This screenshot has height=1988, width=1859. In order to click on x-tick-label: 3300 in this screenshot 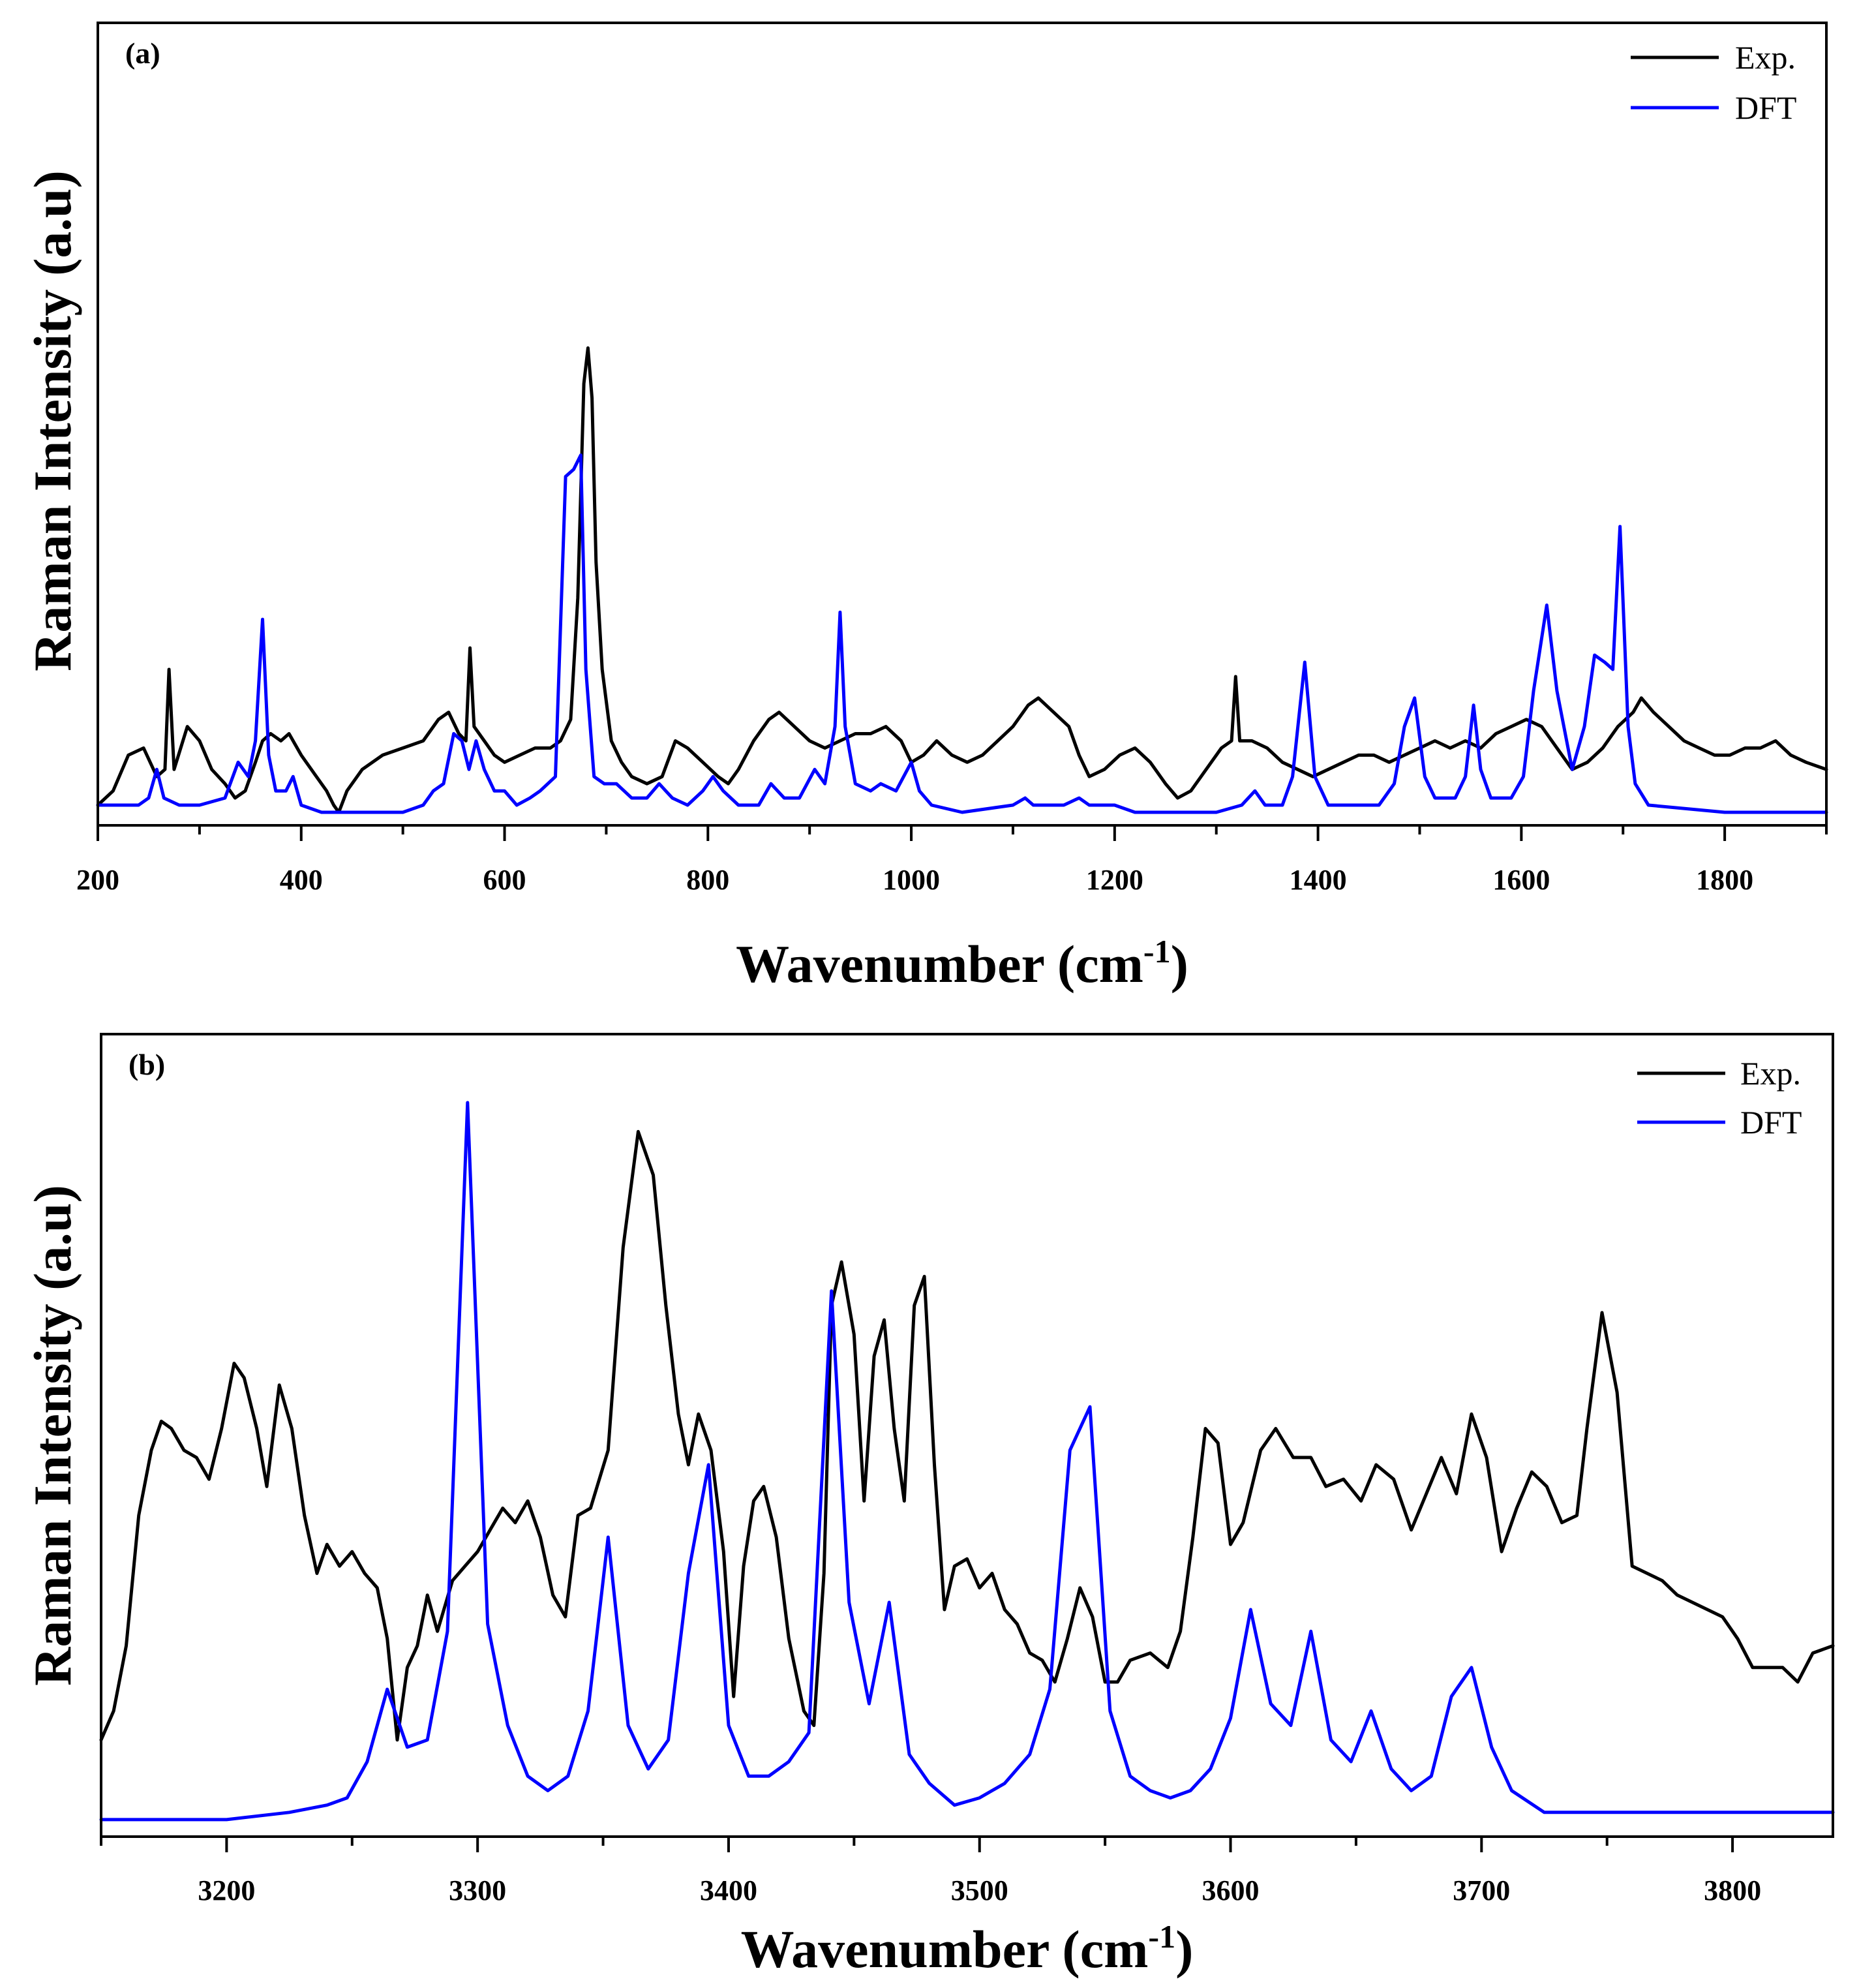, I will do `click(478, 1890)`.